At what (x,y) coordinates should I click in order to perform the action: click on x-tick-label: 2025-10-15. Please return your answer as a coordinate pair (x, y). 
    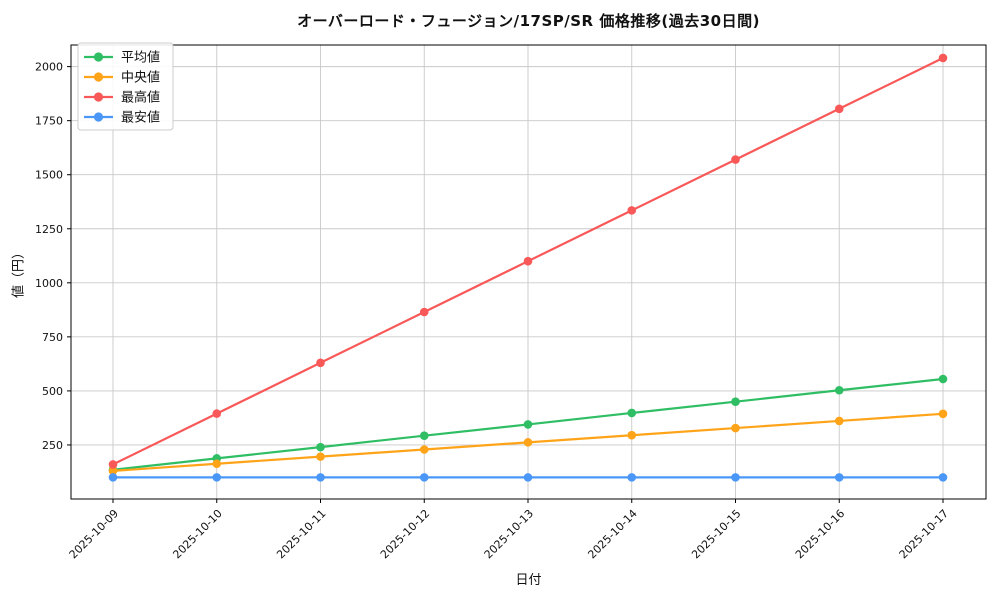
    Looking at the image, I should click on (716, 534).